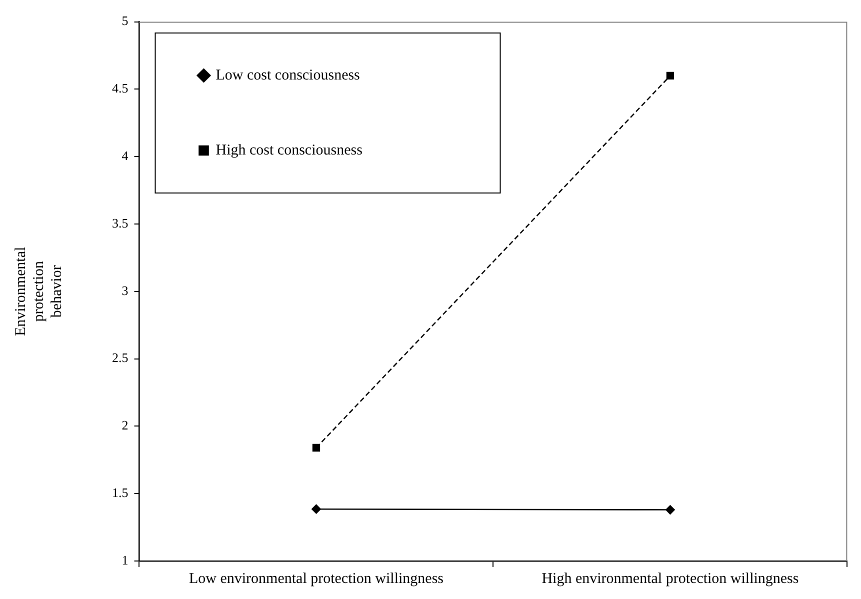  What do you see at coordinates (316, 578) in the screenshot?
I see `x-tick-label: Low environmental protection willingness` at bounding box center [316, 578].